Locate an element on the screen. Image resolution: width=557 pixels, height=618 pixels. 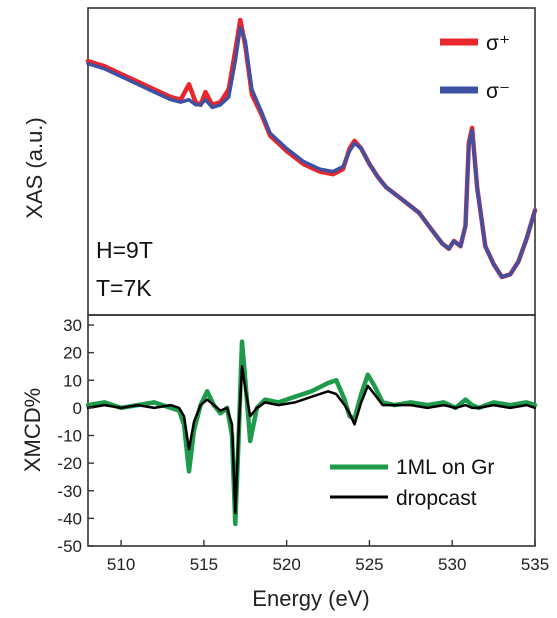
legend-label-dropcast: dropcast is located at coordinates (436, 498).